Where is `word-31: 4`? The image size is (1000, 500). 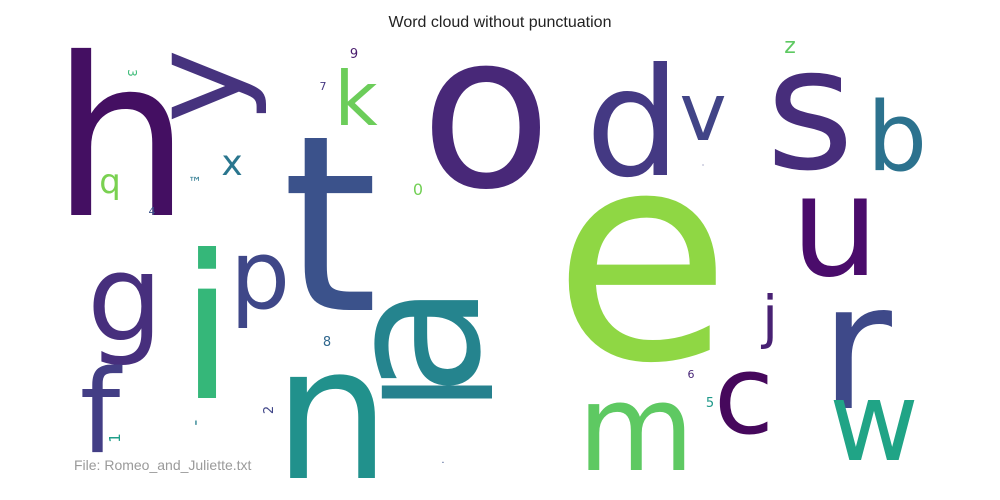 word-31: 4 is located at coordinates (152, 211).